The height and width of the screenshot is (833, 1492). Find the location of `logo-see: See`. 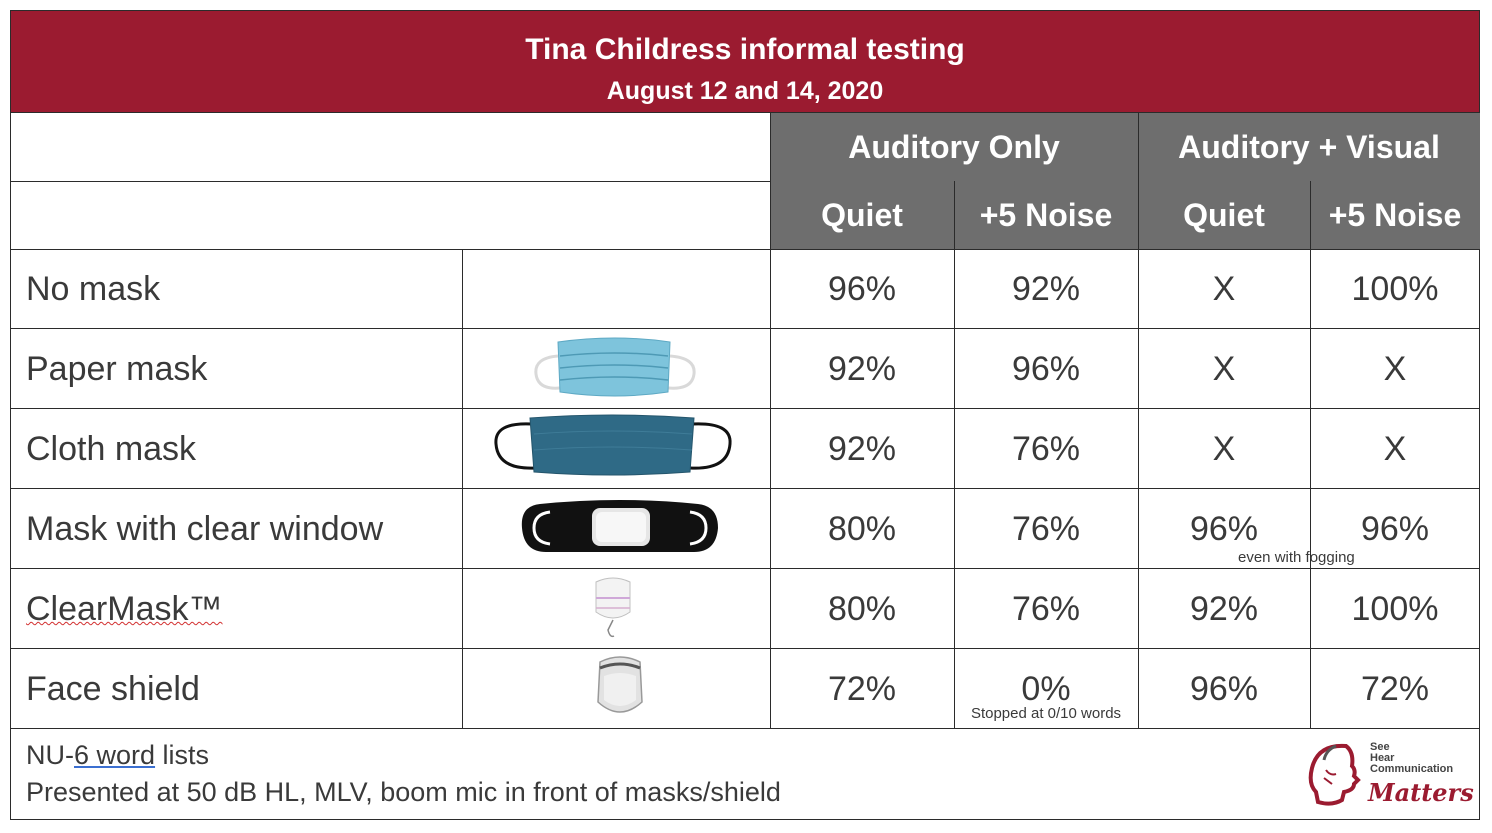

logo-see: See is located at coordinates (1380, 747).